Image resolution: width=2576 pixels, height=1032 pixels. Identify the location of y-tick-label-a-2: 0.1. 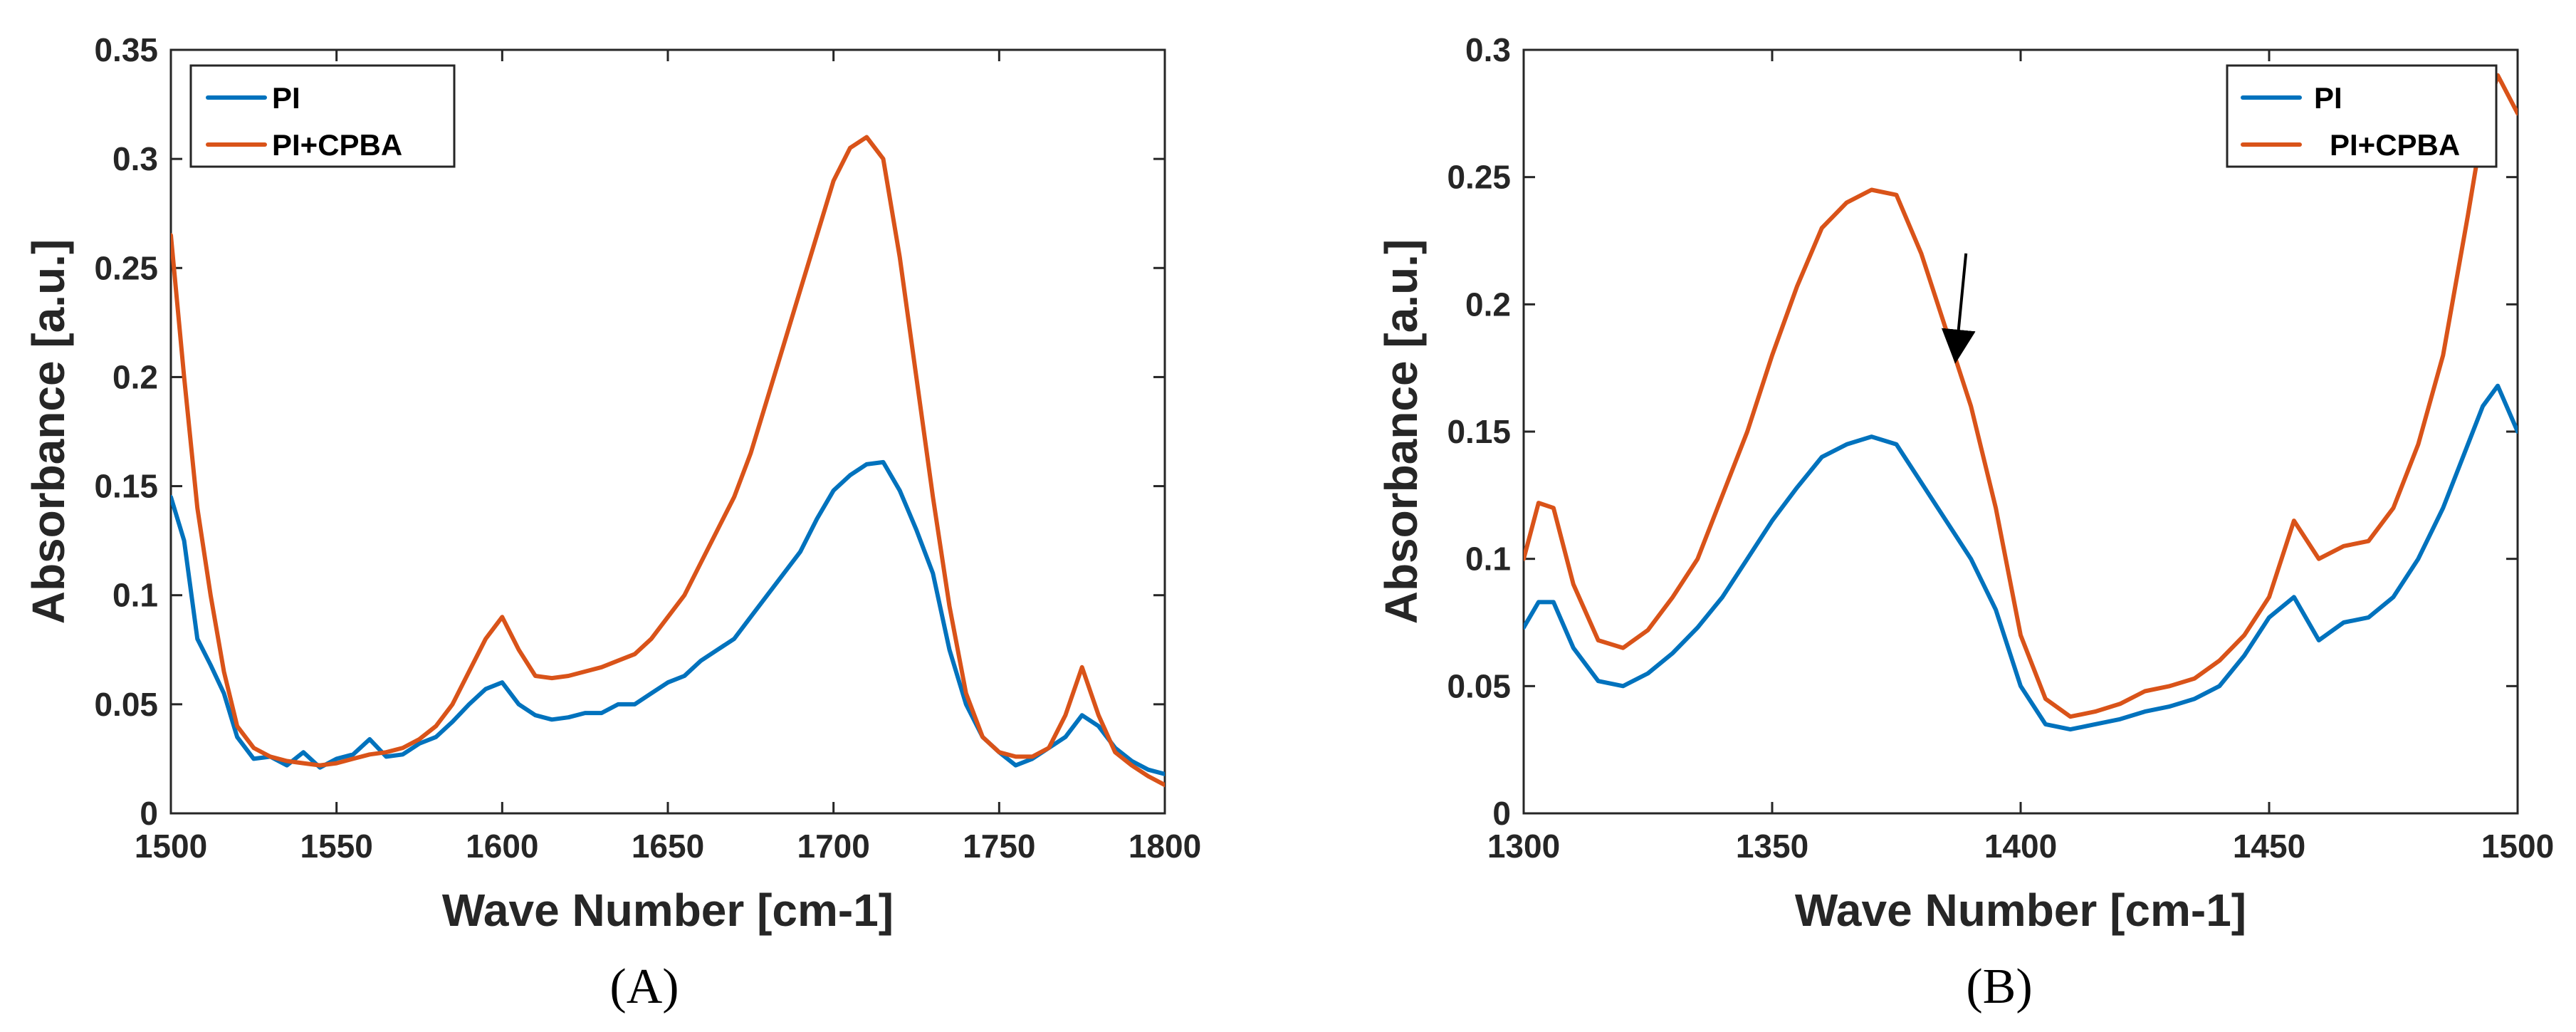
(135, 595).